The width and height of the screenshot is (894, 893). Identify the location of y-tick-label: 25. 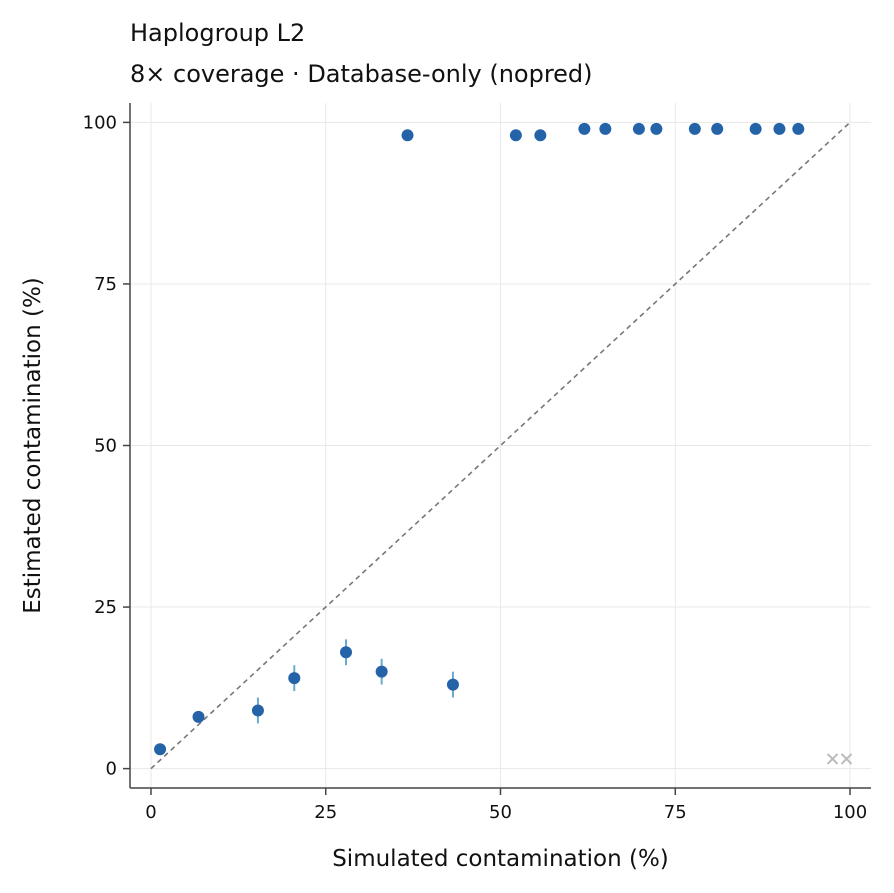
(105, 607).